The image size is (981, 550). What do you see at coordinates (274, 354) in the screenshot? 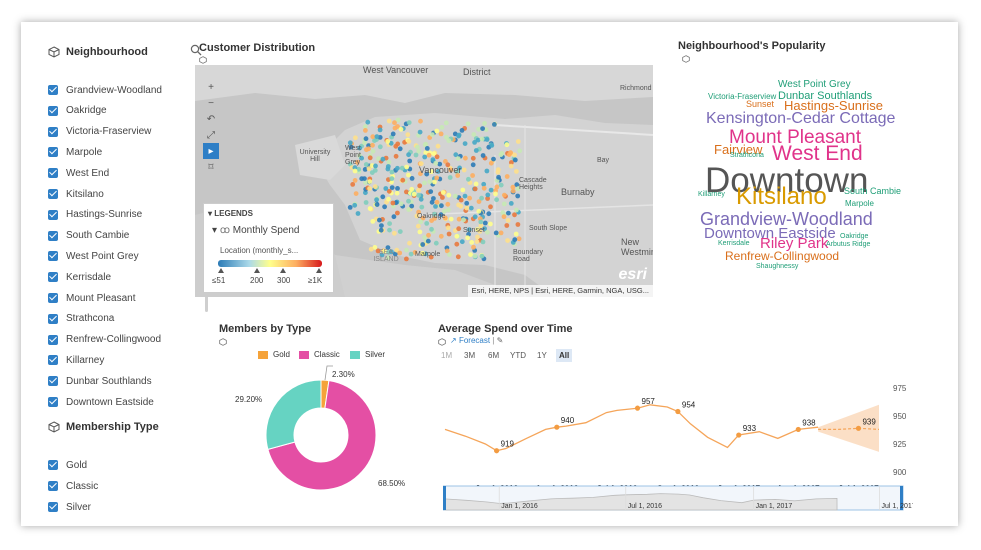
I see `legend-item: Gold` at bounding box center [274, 354].